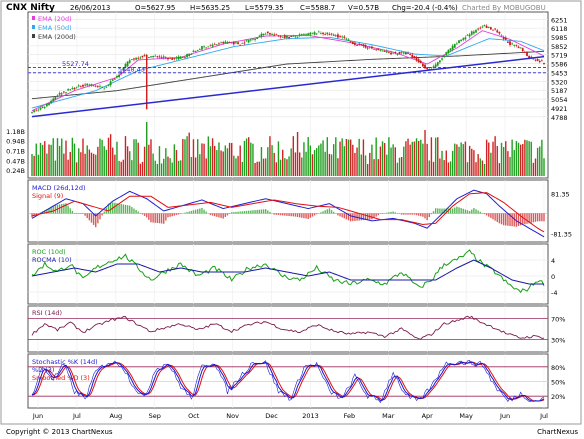 The width and height of the screenshot is (584, 439). Describe the element at coordinates (317, 8) in the screenshot. I see `header-close: C=5588.7` at that location.